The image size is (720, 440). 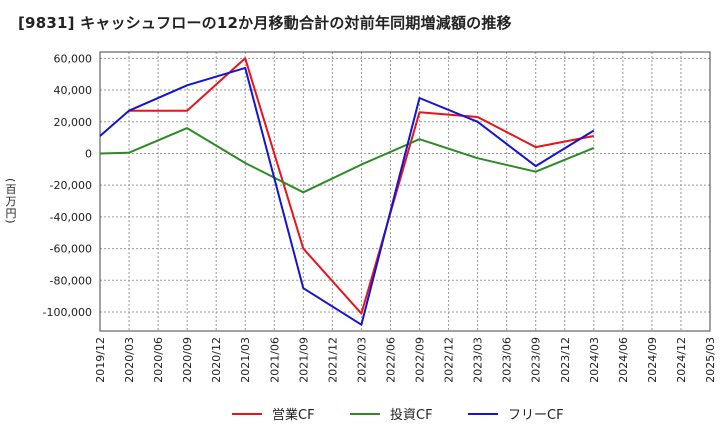 I want to click on x-tick-label: 2021/12, so click(x=332, y=360).